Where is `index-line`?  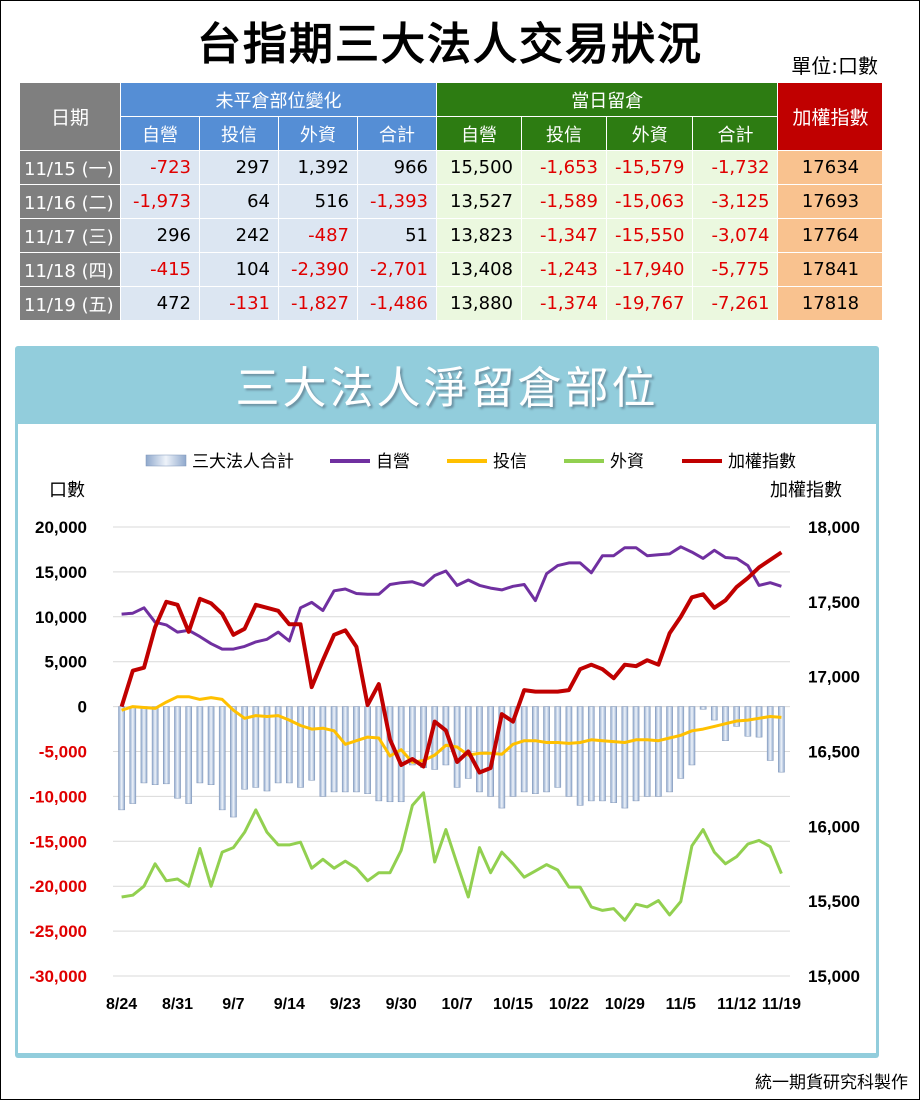 index-line is located at coordinates (451, 662).